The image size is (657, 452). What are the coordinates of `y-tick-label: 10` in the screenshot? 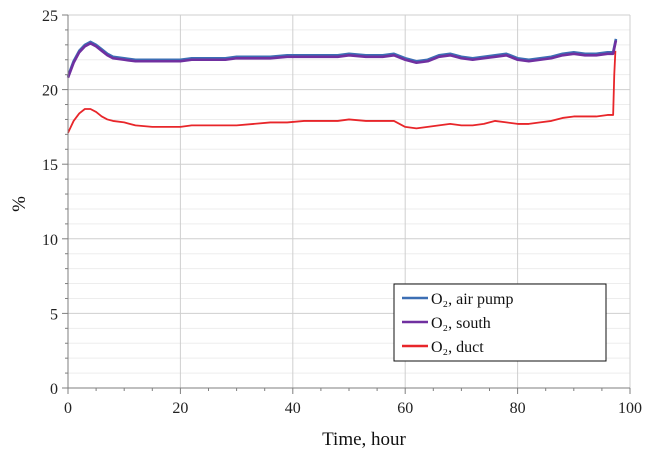 It's located at (50, 240).